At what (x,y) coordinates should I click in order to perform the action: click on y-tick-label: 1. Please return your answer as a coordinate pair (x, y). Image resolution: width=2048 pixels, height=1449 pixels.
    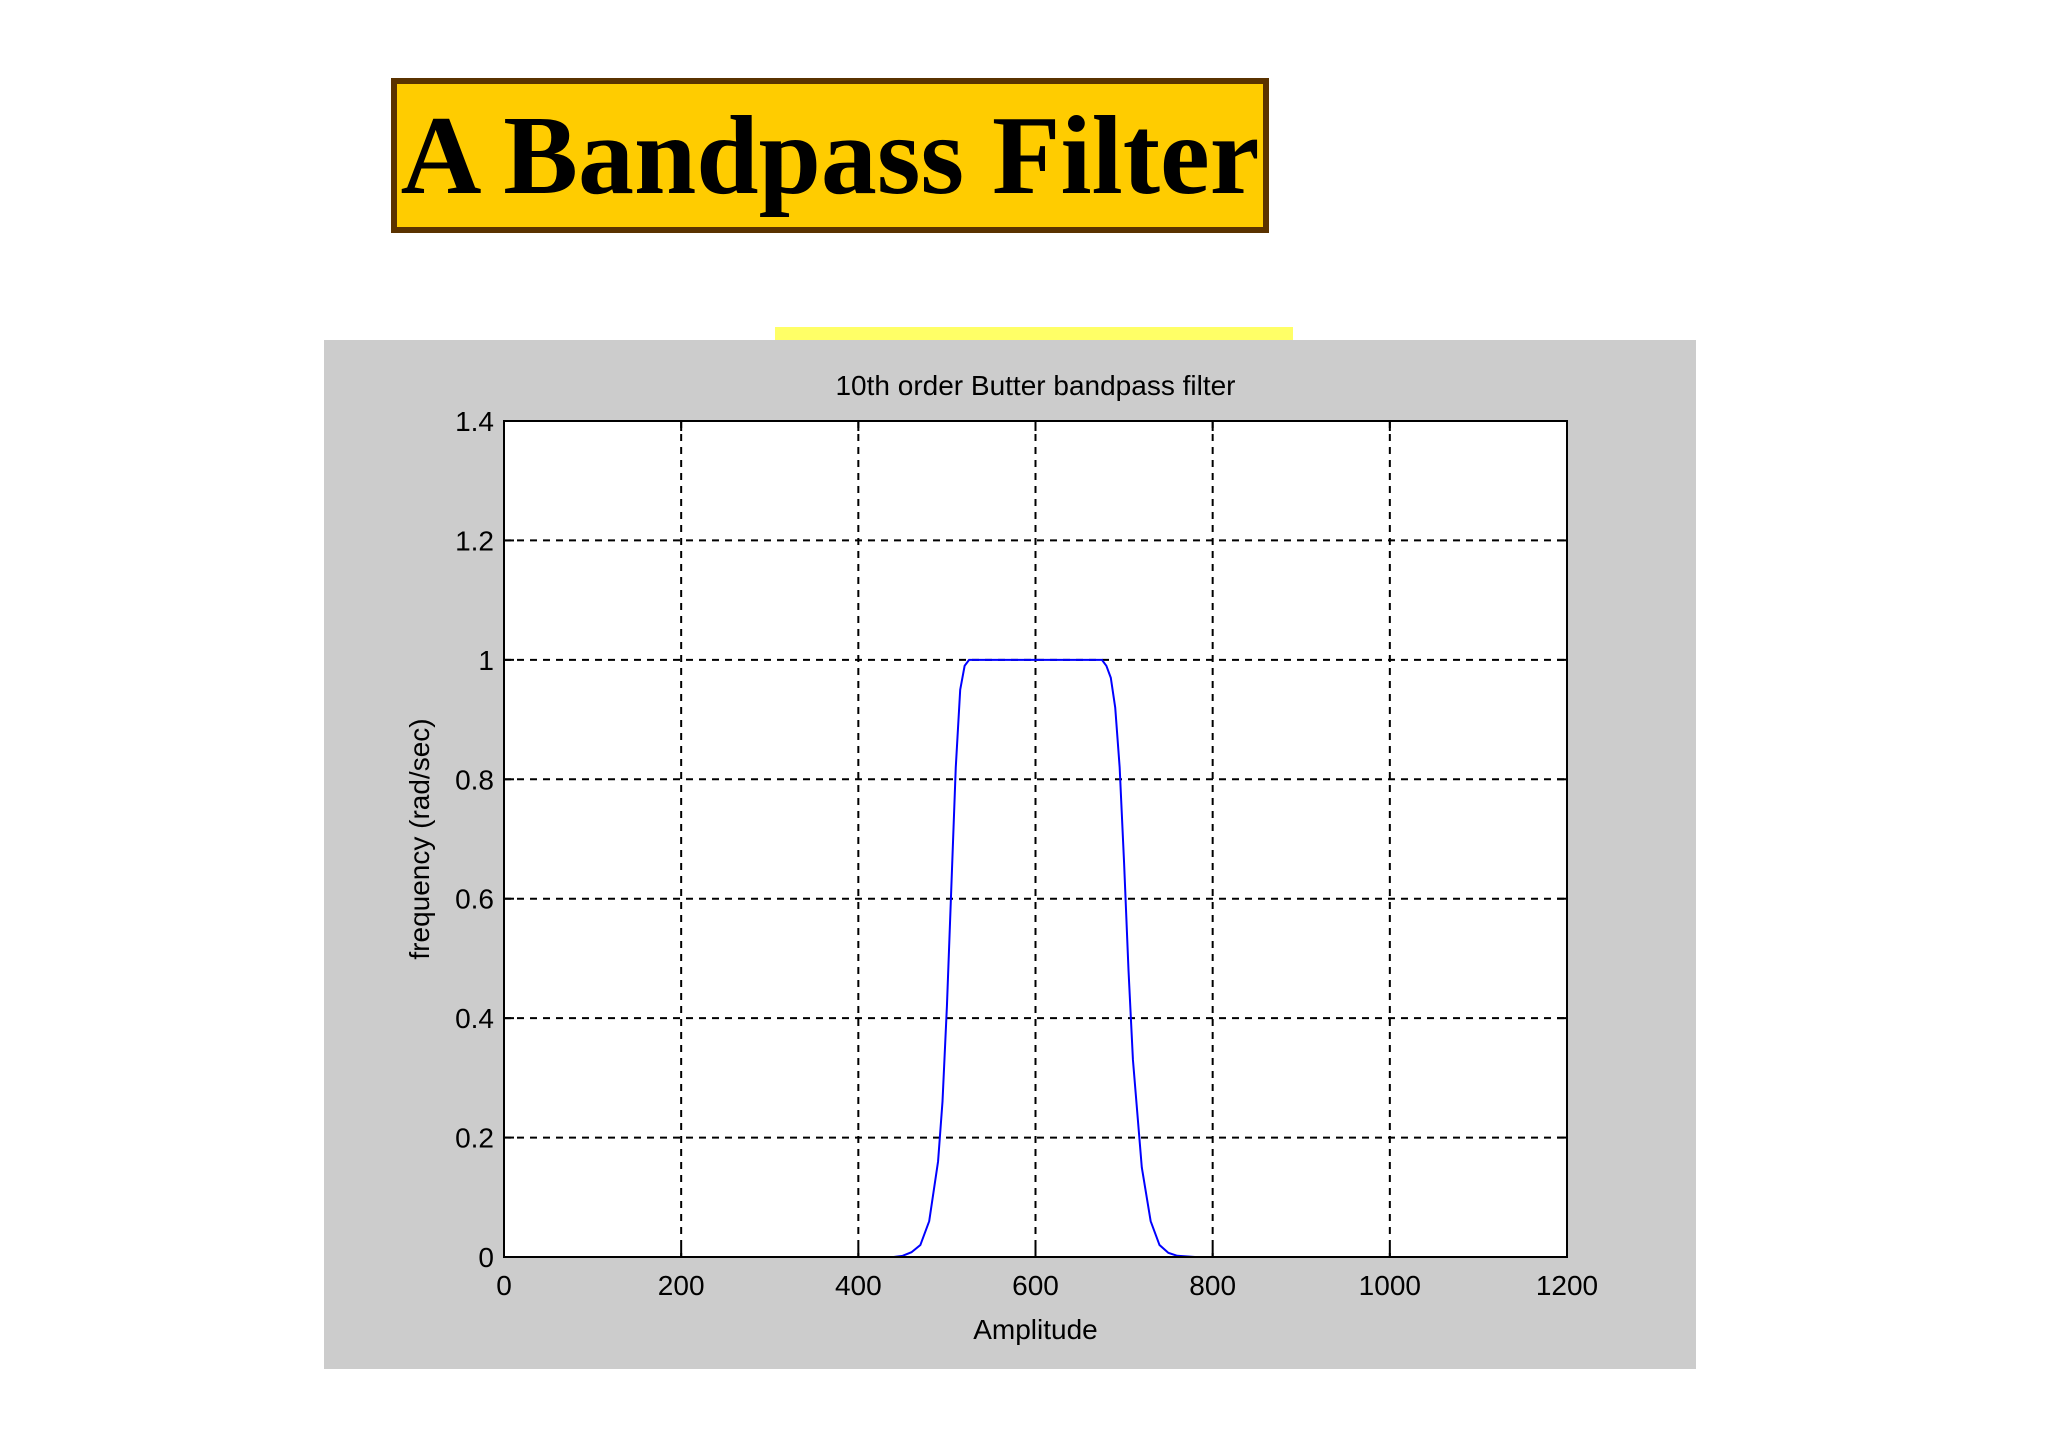
    Looking at the image, I should click on (486, 660).